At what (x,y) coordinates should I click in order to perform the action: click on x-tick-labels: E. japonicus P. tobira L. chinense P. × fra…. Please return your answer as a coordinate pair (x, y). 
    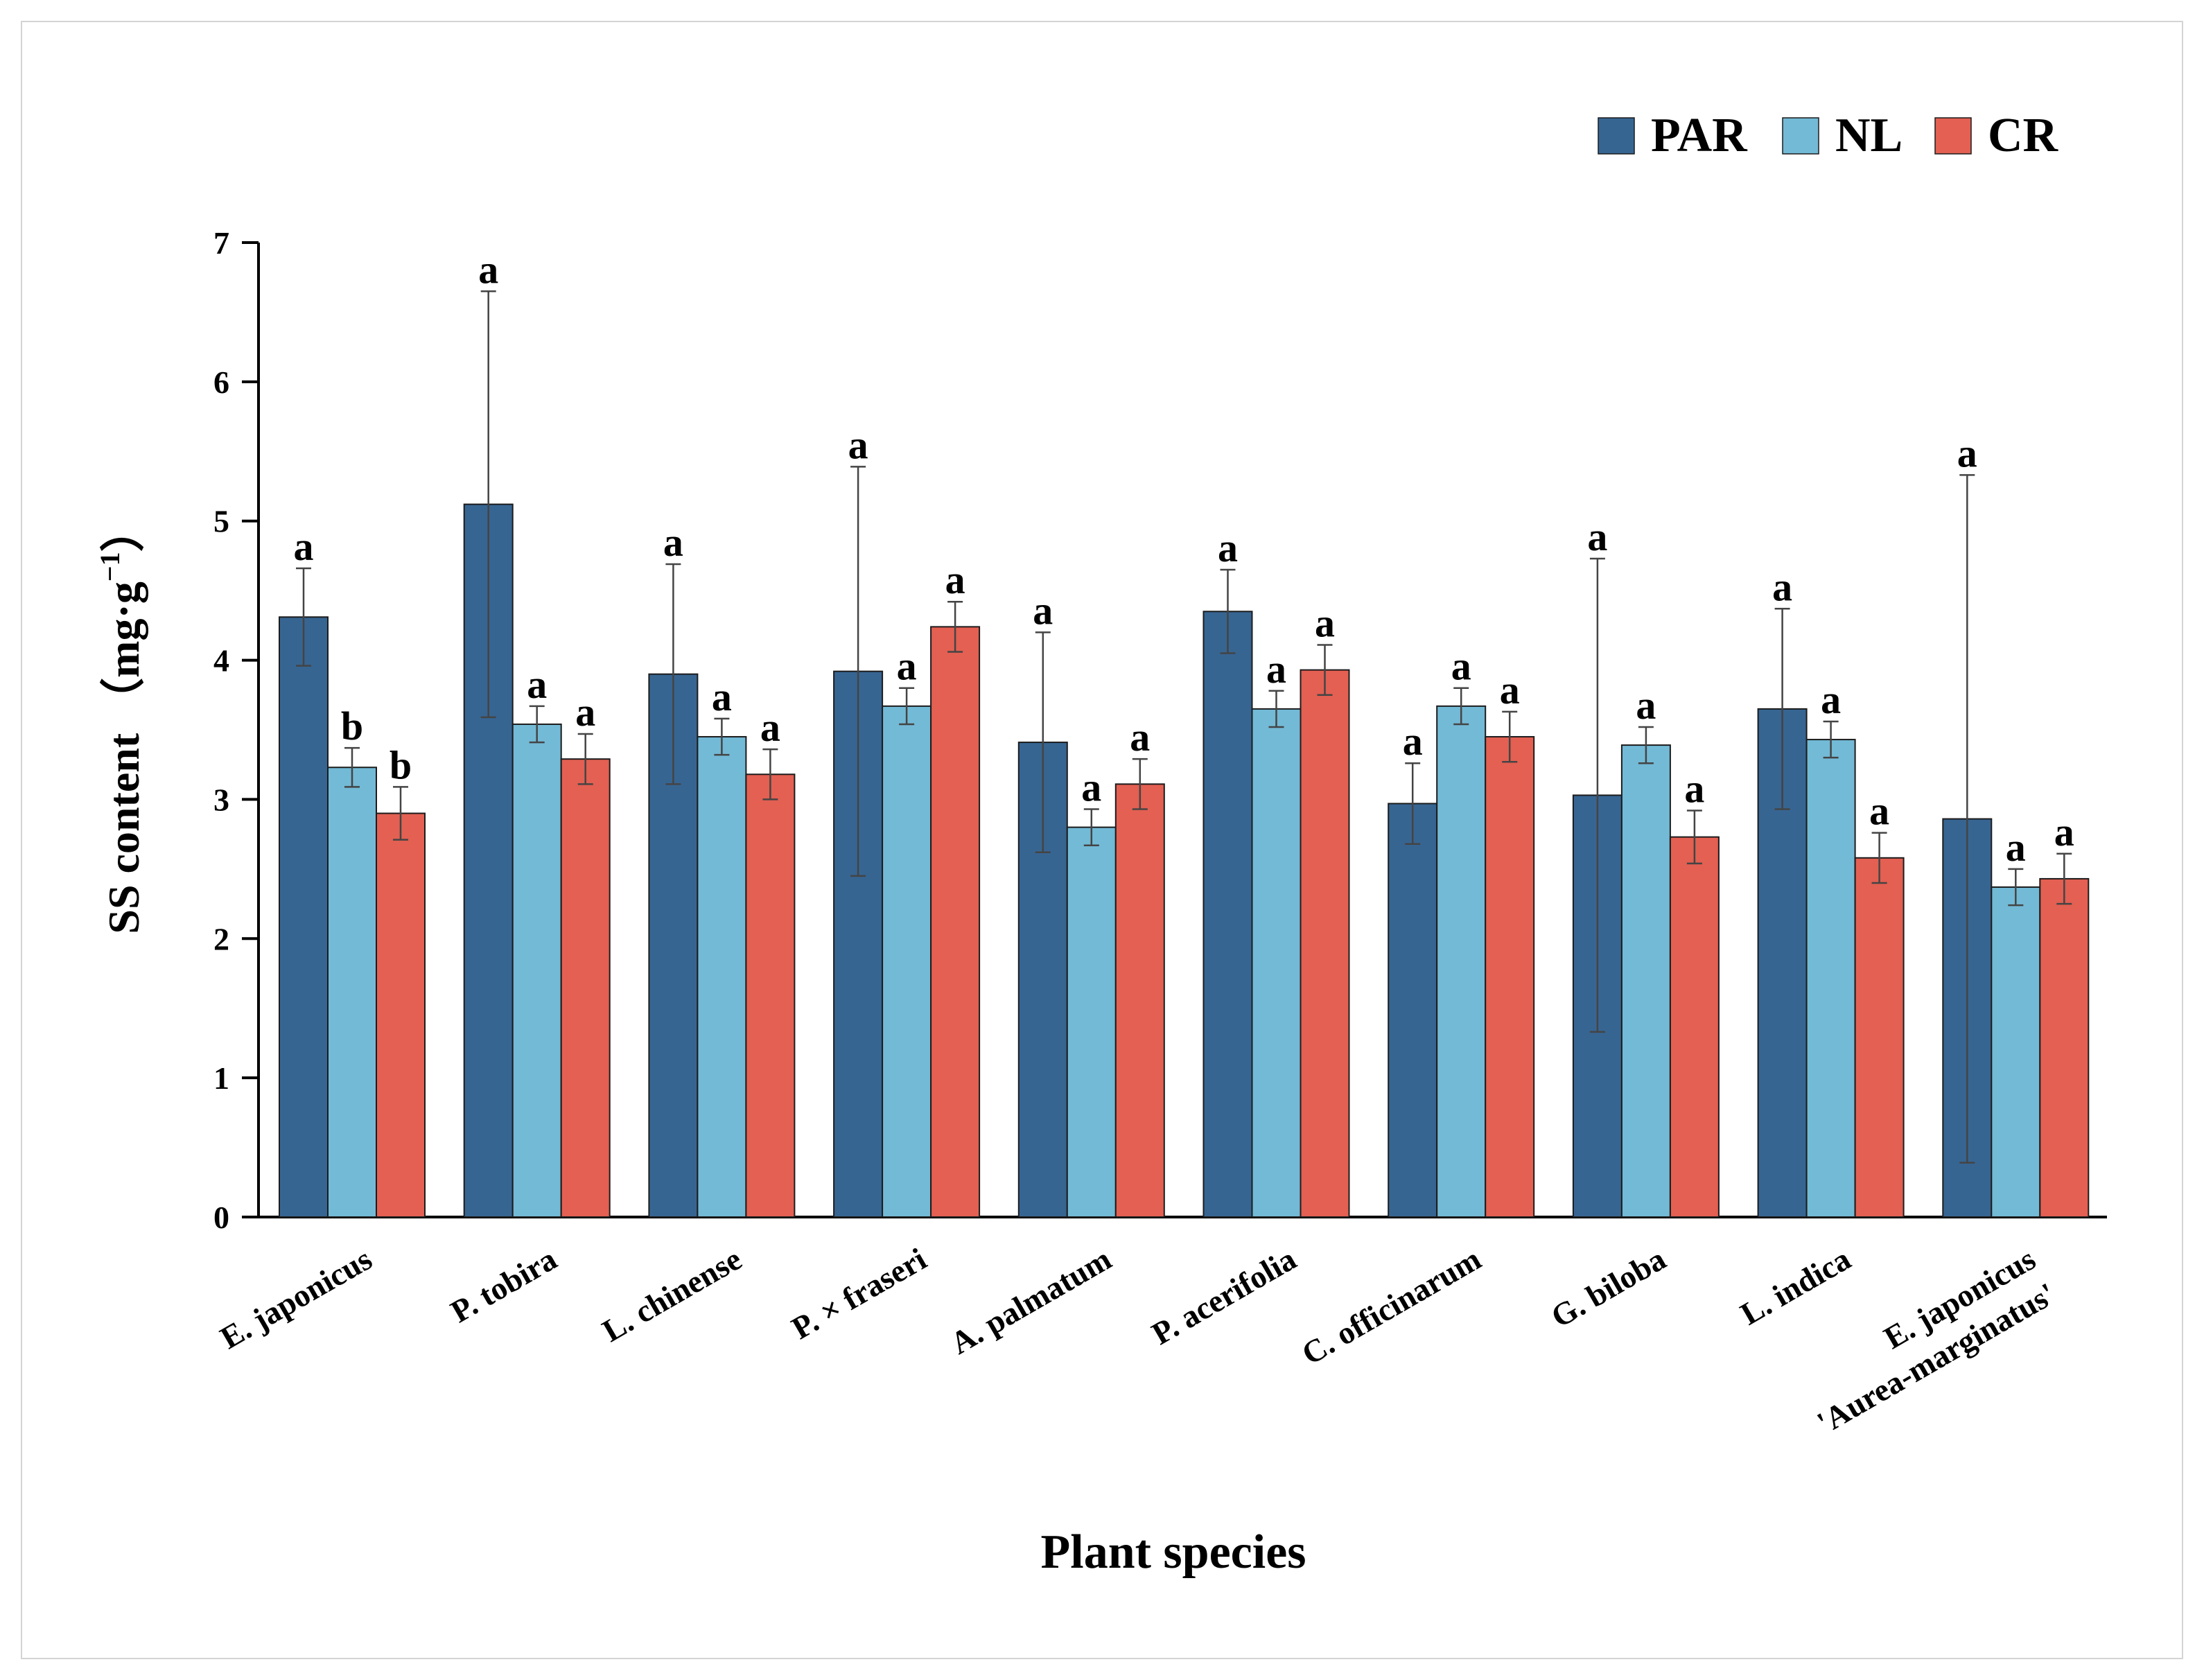
    Looking at the image, I should click on (1137, 1340).